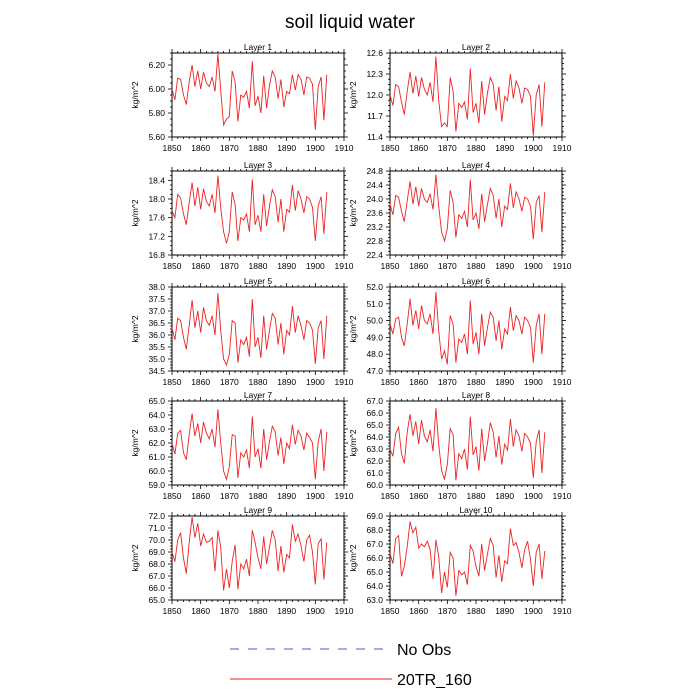 This screenshot has width=700, height=700. I want to click on y-tick-label: 49.0, so click(374, 337).